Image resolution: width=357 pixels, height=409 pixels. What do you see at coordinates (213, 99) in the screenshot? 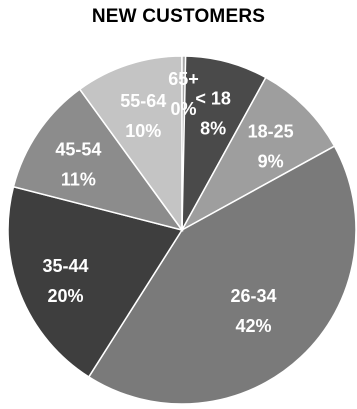
I see `slice-category-label: < 18` at bounding box center [213, 99].